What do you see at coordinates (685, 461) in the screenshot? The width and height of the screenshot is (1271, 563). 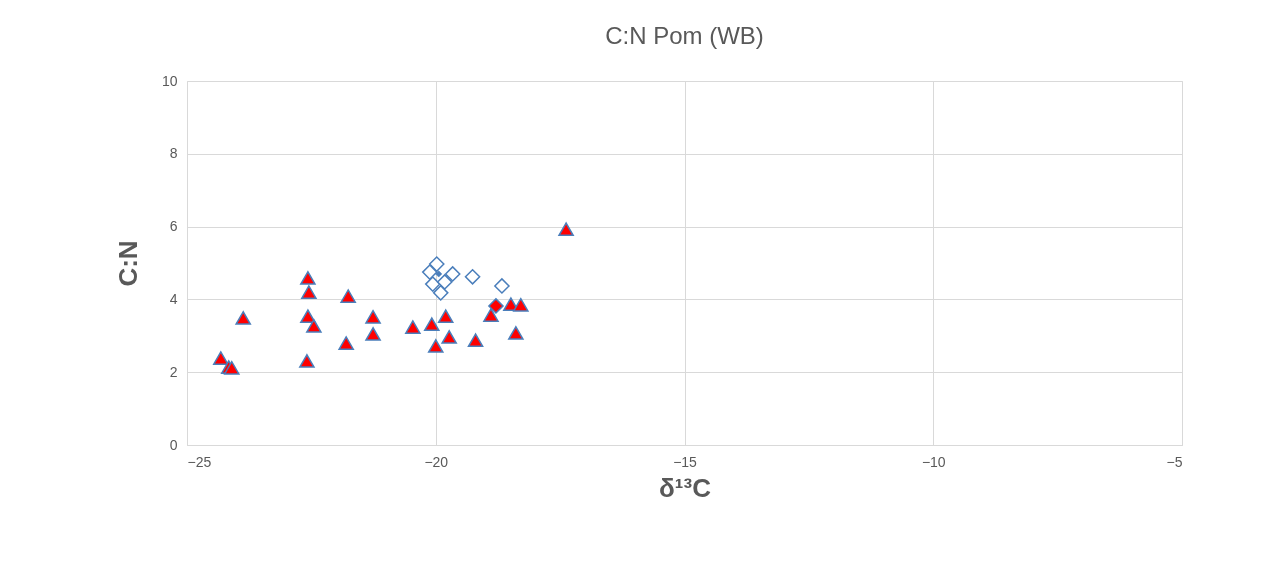 I see `x-tick-label: −15` at bounding box center [685, 461].